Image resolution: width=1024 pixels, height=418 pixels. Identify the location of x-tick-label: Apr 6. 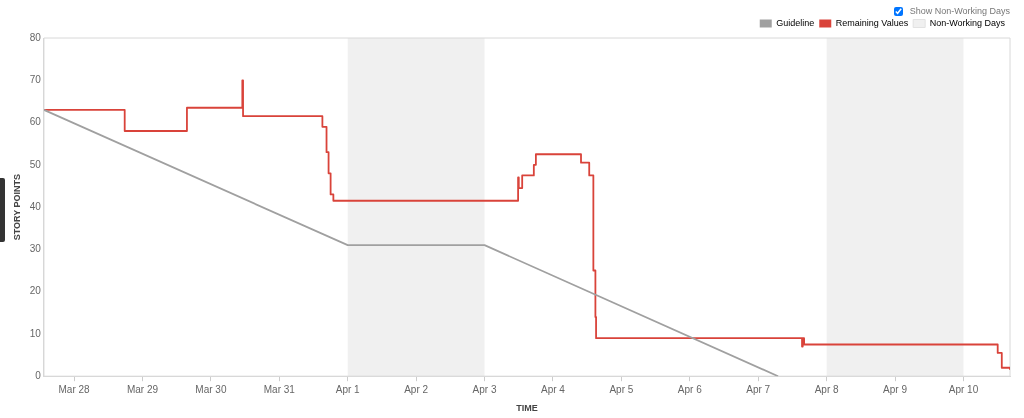
(690, 389).